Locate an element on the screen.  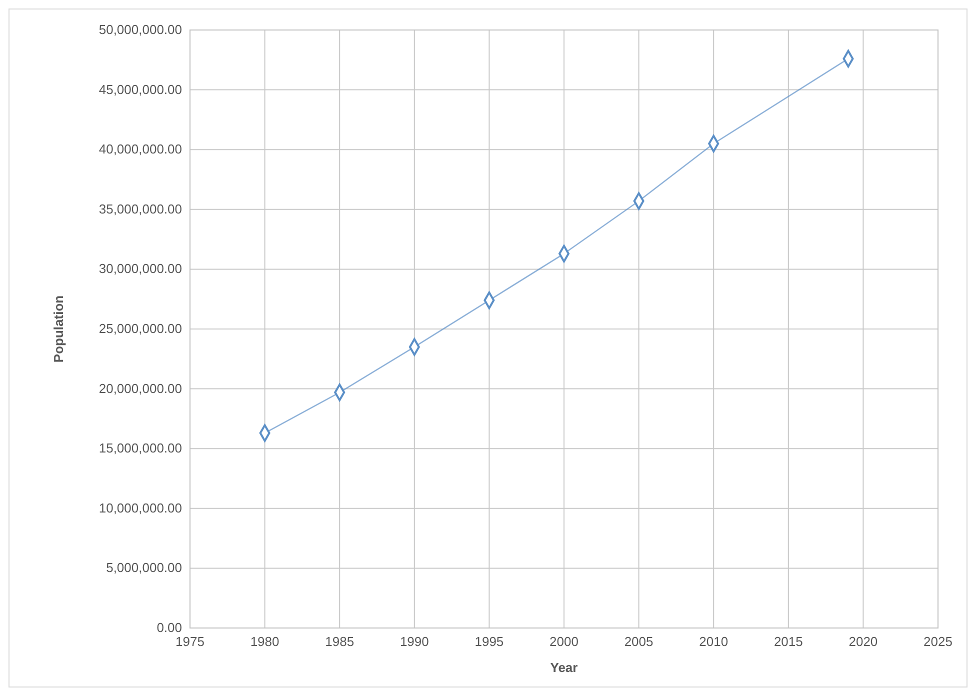
y-tick-label: 40,000,000.00 is located at coordinates (140, 149).